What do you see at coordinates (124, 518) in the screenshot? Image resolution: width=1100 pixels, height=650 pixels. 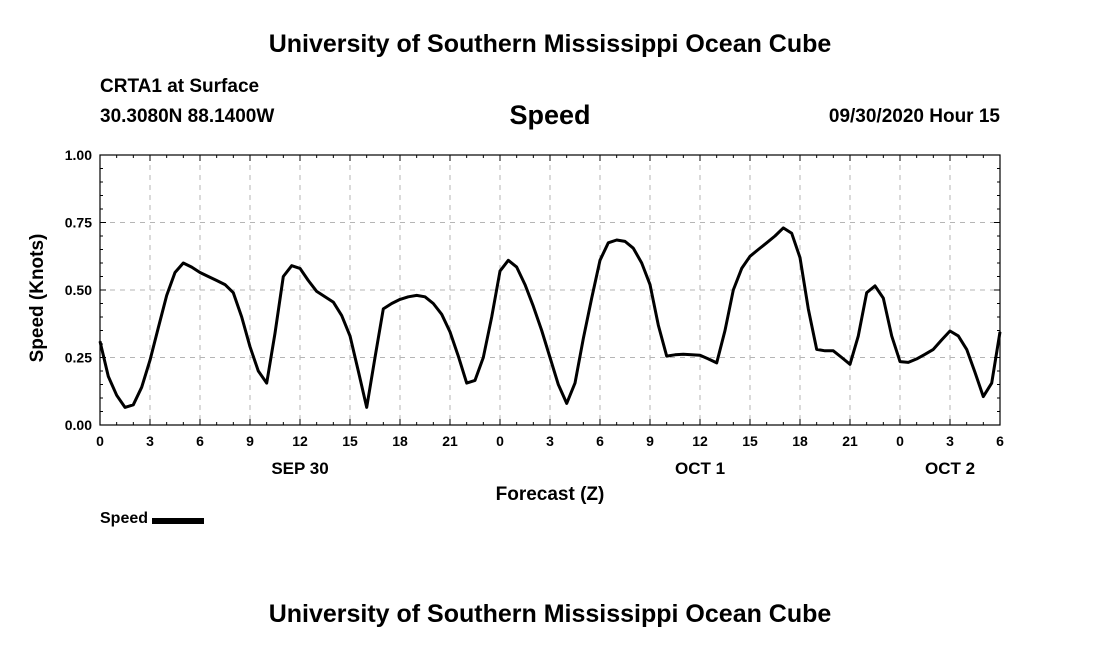 I see `legend-label: Speed` at bounding box center [124, 518].